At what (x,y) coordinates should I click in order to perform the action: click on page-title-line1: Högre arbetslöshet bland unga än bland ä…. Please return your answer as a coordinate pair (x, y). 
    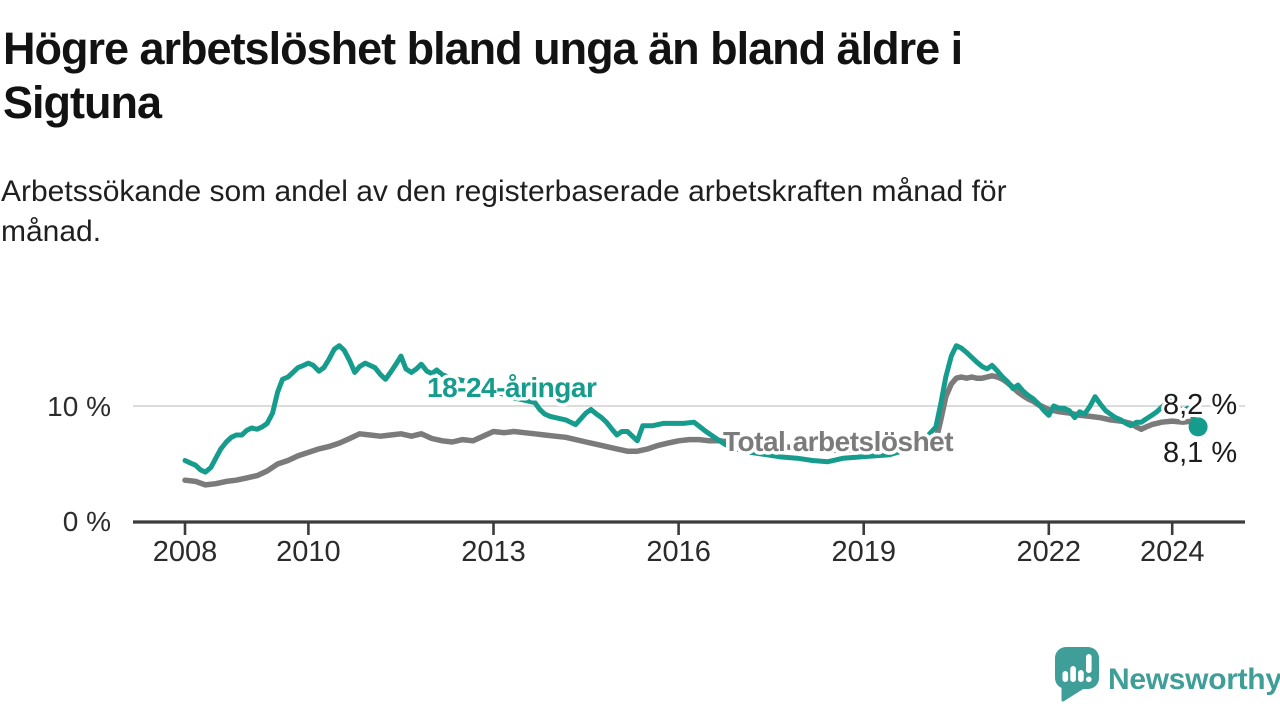
    Looking at the image, I should click on (483, 48).